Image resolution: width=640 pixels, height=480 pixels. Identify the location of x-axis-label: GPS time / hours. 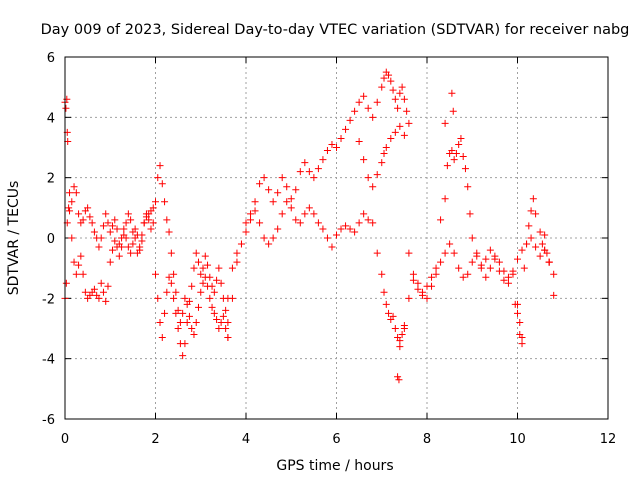
(334, 466).